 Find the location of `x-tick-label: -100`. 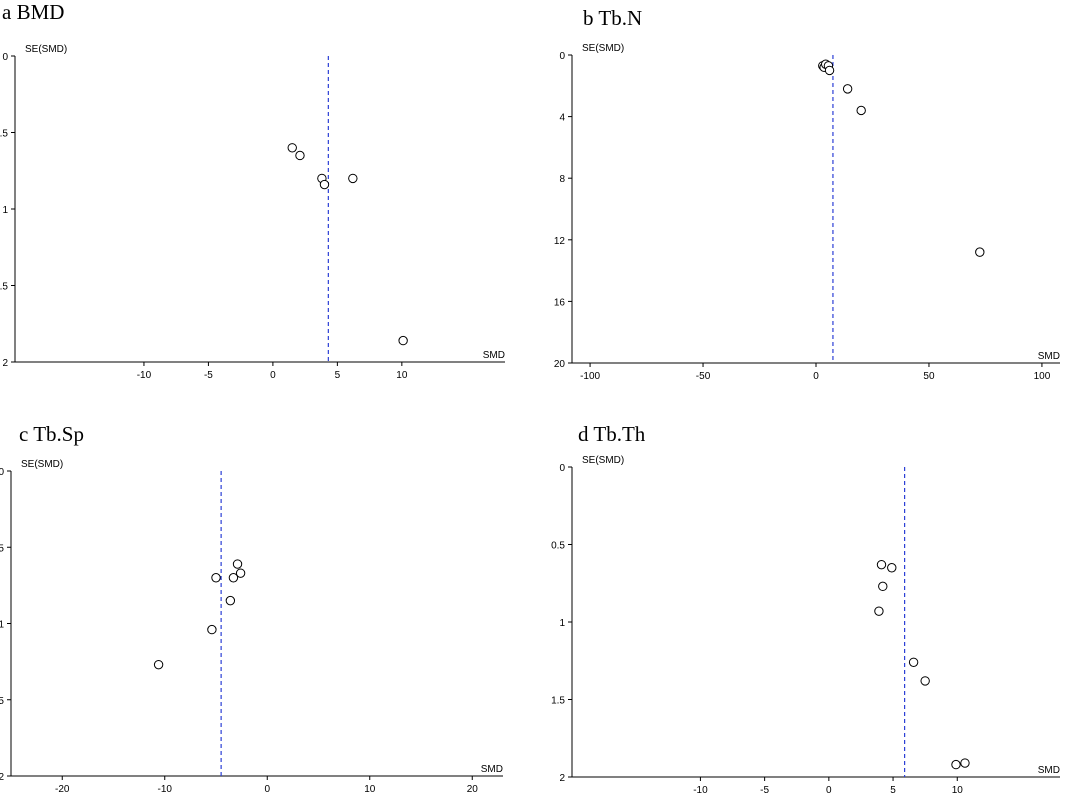

x-tick-label: -100 is located at coordinates (590, 376).